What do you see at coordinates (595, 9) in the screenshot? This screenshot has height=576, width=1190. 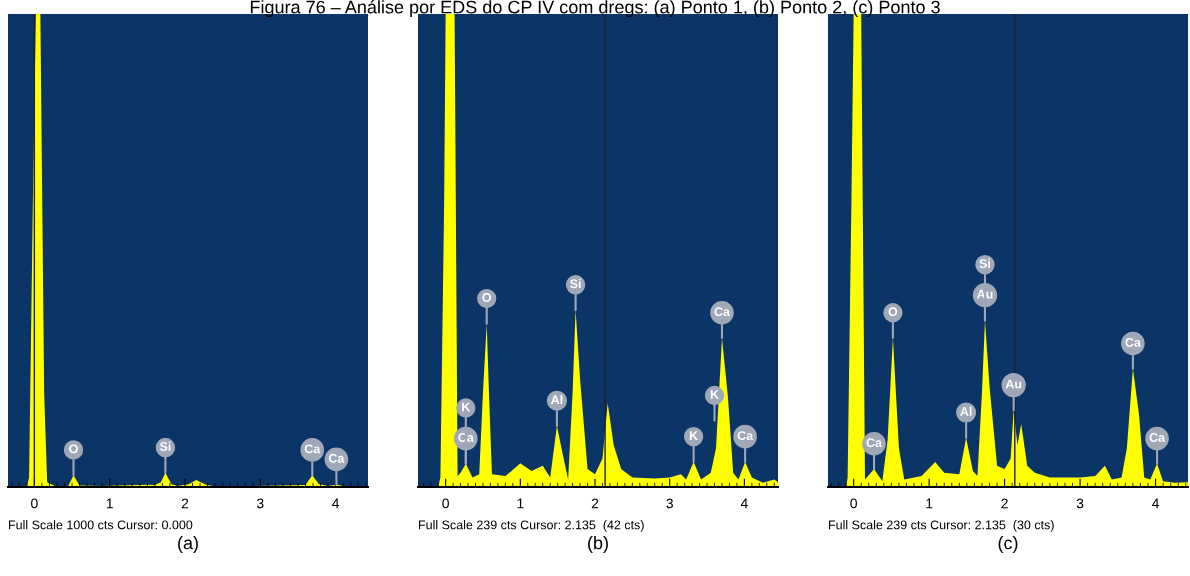 I see `text: Figura 76 – Análise por EDS do CP IV com dregs: (a) Ponto 1, (b) Ponto 2, (c) Ponto 3` at bounding box center [595, 9].